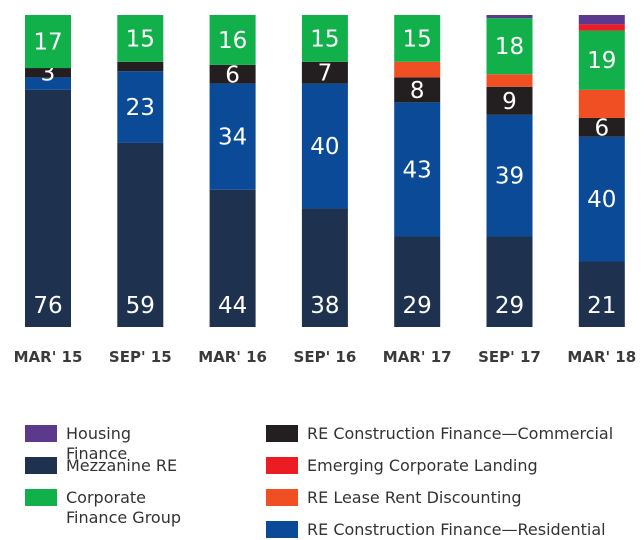 This screenshot has height=540, width=644. Describe the element at coordinates (509, 357) in the screenshot. I see `x-tick-label: SEP' 17` at that location.